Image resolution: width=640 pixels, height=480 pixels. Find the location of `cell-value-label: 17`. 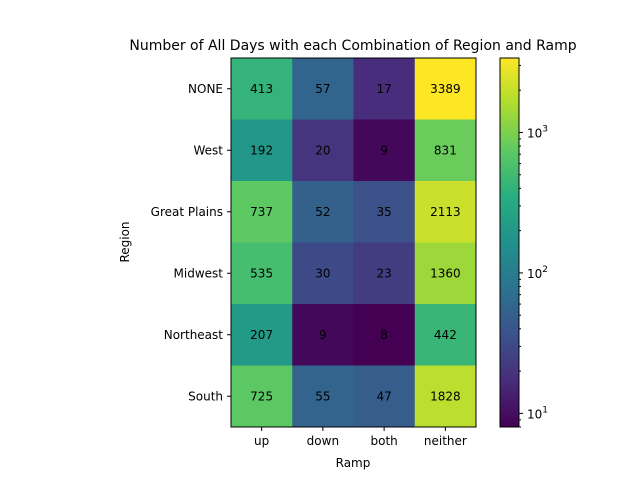

cell-value-label: 17 is located at coordinates (383, 89).